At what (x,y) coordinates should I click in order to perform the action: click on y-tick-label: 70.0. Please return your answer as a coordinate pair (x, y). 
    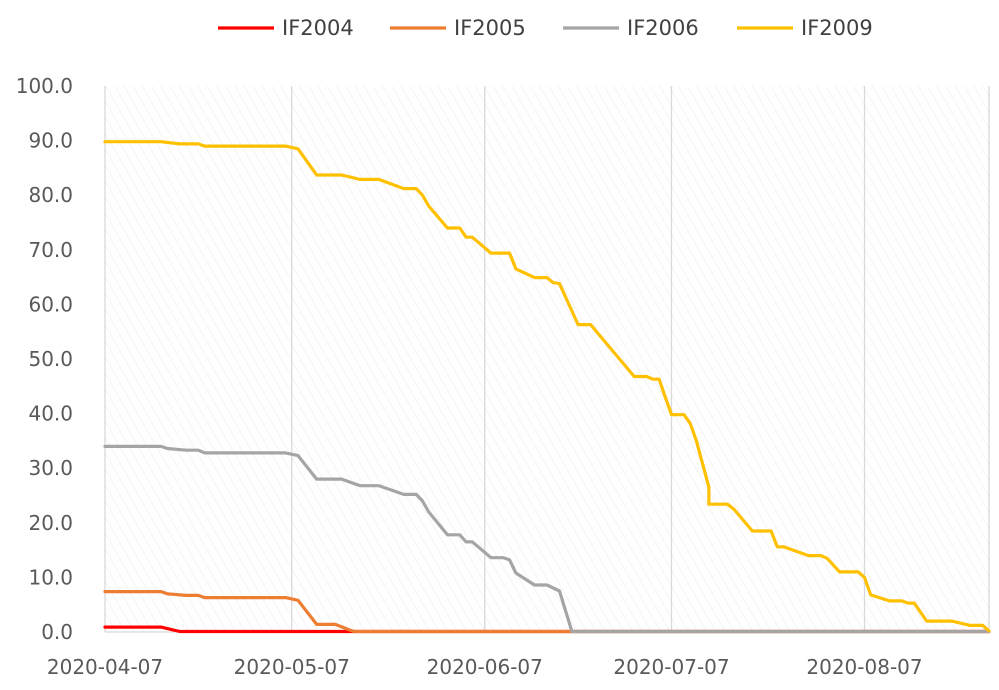
    Looking at the image, I should click on (50, 250).